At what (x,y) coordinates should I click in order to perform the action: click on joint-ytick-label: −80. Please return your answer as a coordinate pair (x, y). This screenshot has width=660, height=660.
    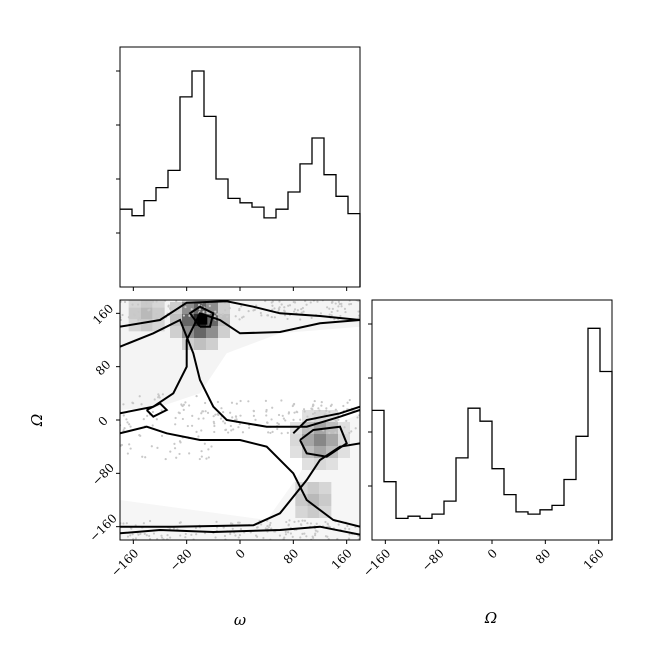
    Looking at the image, I should click on (103, 475).